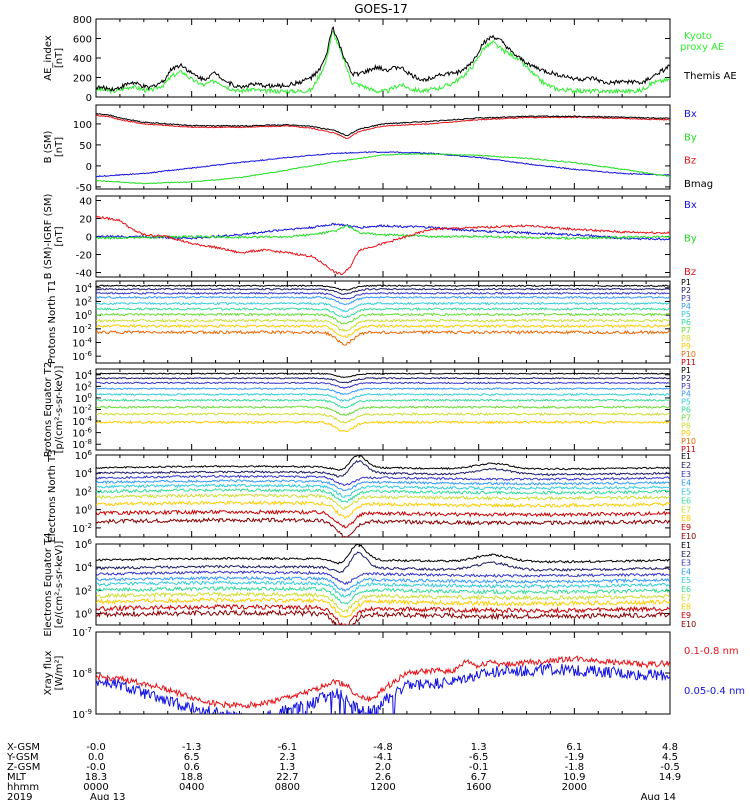 Image resolution: width=750 pixels, height=800 pixels. I want to click on y-tick-label: 10⁻⁸, so click(82, 673).